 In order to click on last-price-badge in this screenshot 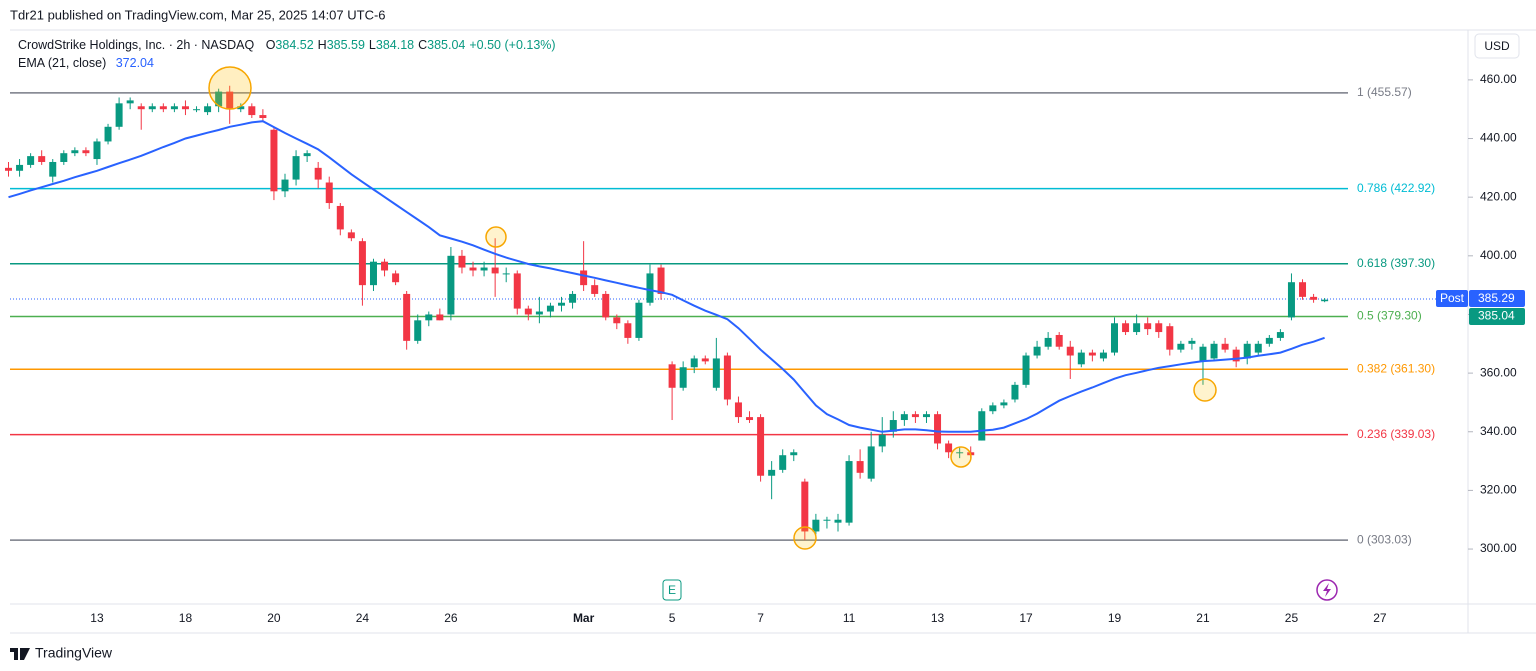, I will do `click(1497, 316)`.